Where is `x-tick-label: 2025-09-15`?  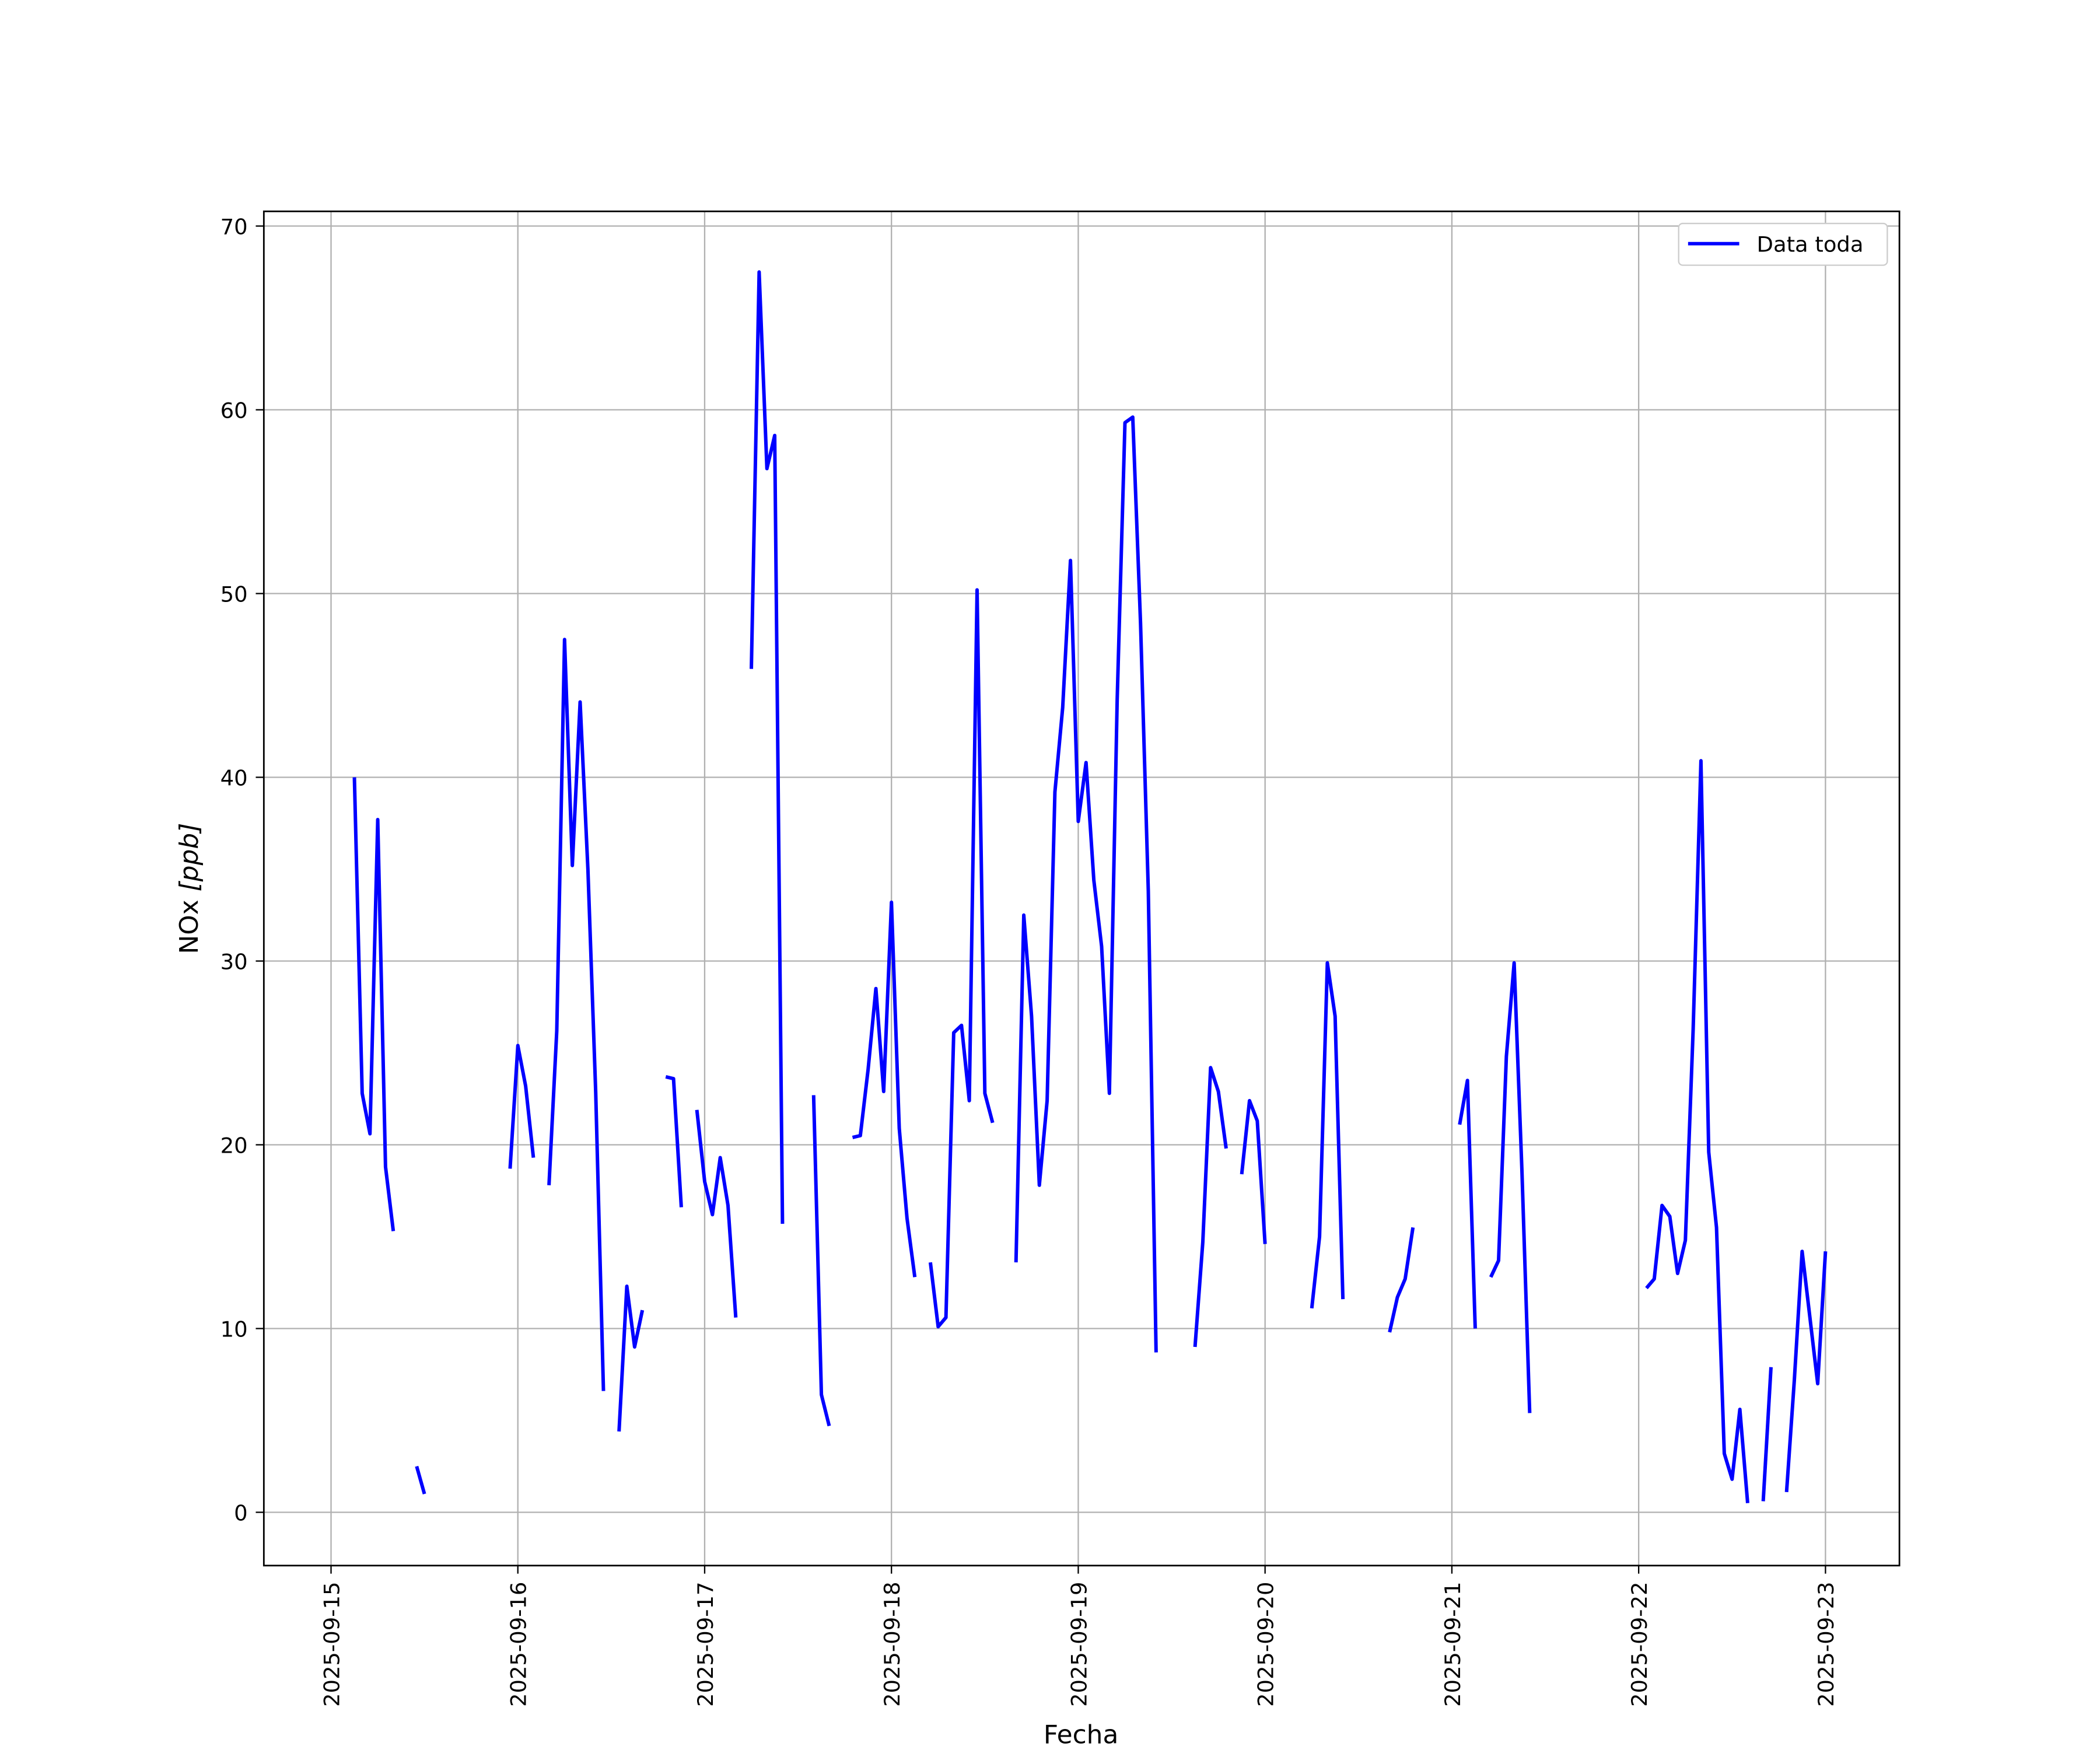 x-tick-label: 2025-09-15 is located at coordinates (331, 1644).